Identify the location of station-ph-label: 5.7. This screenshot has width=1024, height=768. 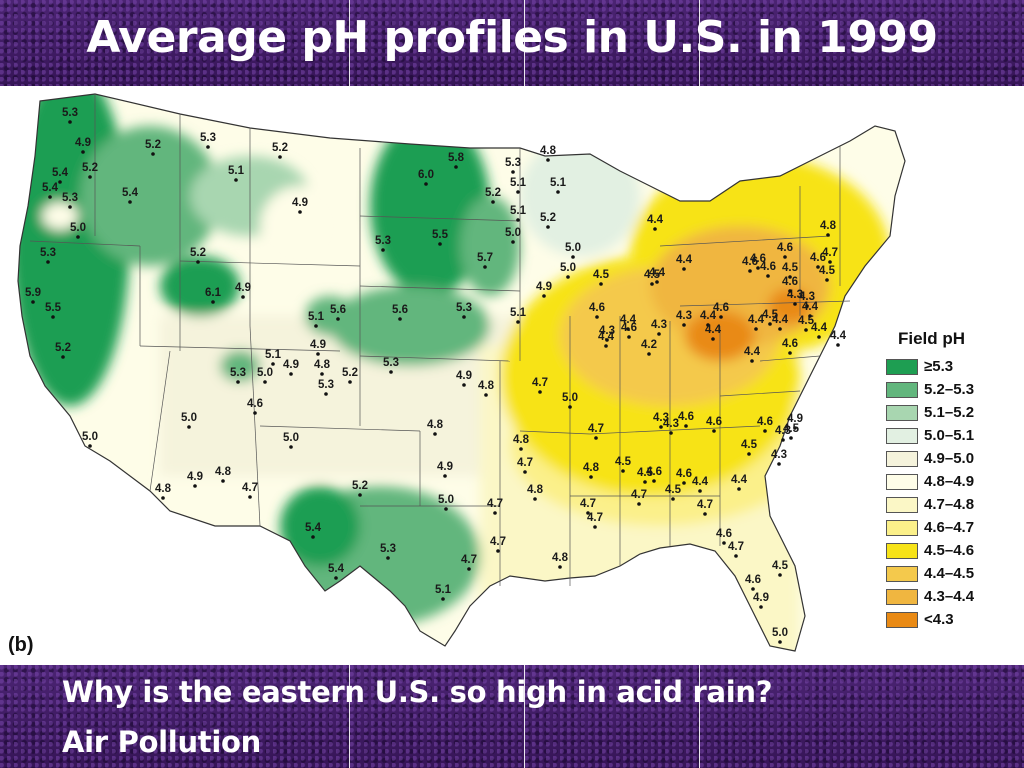
(485, 258).